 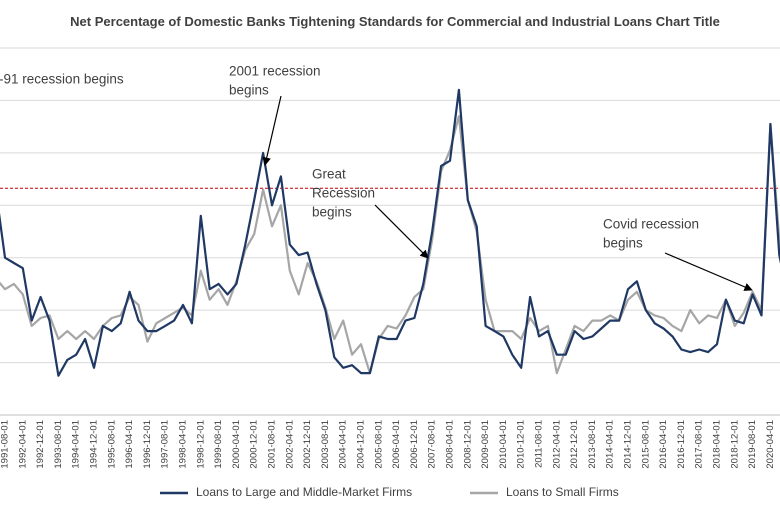 I want to click on x-tick-label: 2006-04-01, so click(x=396, y=444).